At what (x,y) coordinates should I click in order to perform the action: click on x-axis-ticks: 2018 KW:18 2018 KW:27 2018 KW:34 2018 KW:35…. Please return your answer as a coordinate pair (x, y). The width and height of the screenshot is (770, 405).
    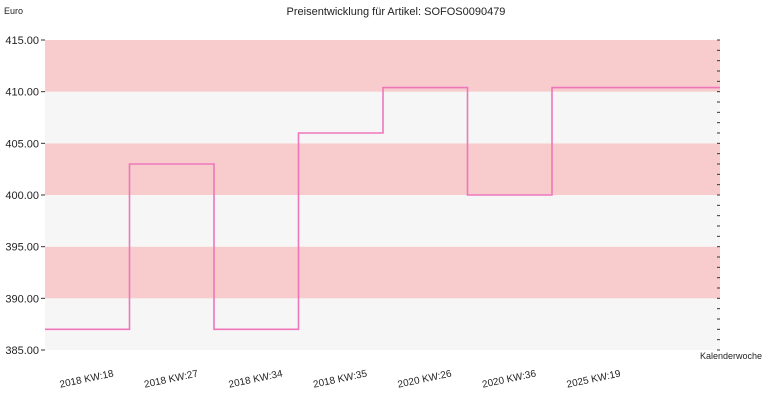
    Looking at the image, I should click on (340, 379).